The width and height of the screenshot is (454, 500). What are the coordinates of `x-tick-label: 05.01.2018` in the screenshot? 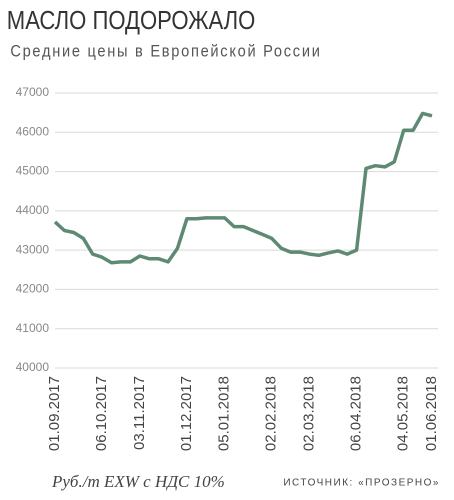 It's located at (224, 413).